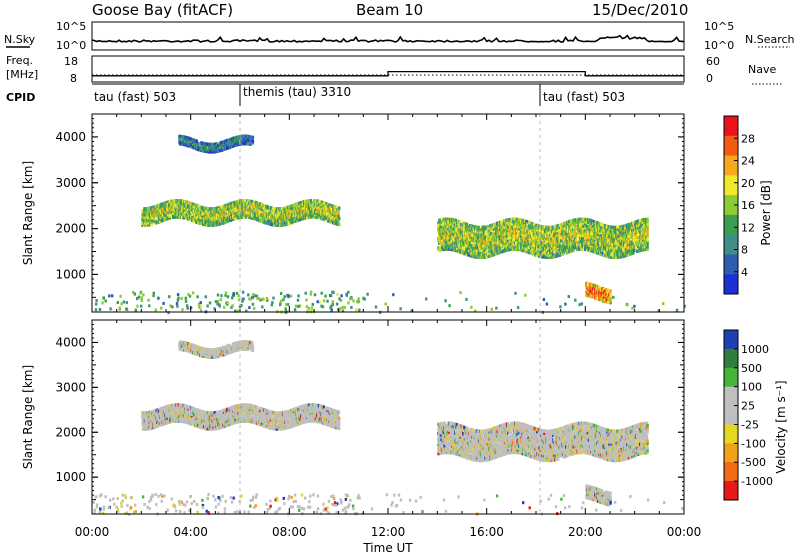 The image size is (800, 554). Describe the element at coordinates (584, 97) in the screenshot. I see `cpid-segment-3: tau (fast) 503` at that location.